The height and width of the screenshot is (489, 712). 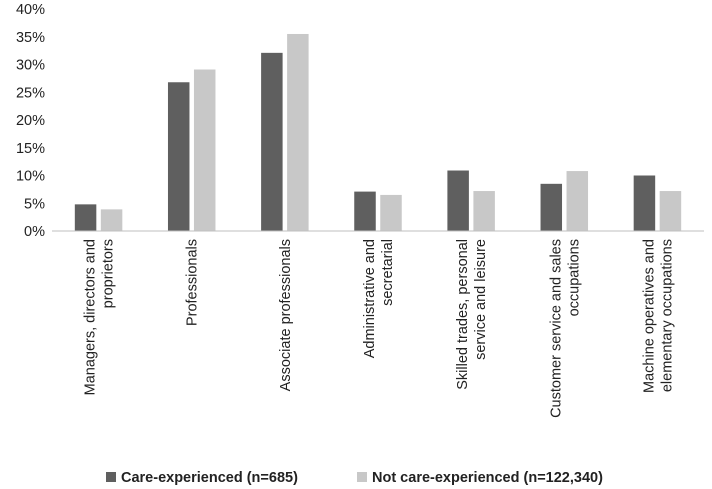 I want to click on category-label-3: Administrative and secretarial, so click(x=379, y=298).